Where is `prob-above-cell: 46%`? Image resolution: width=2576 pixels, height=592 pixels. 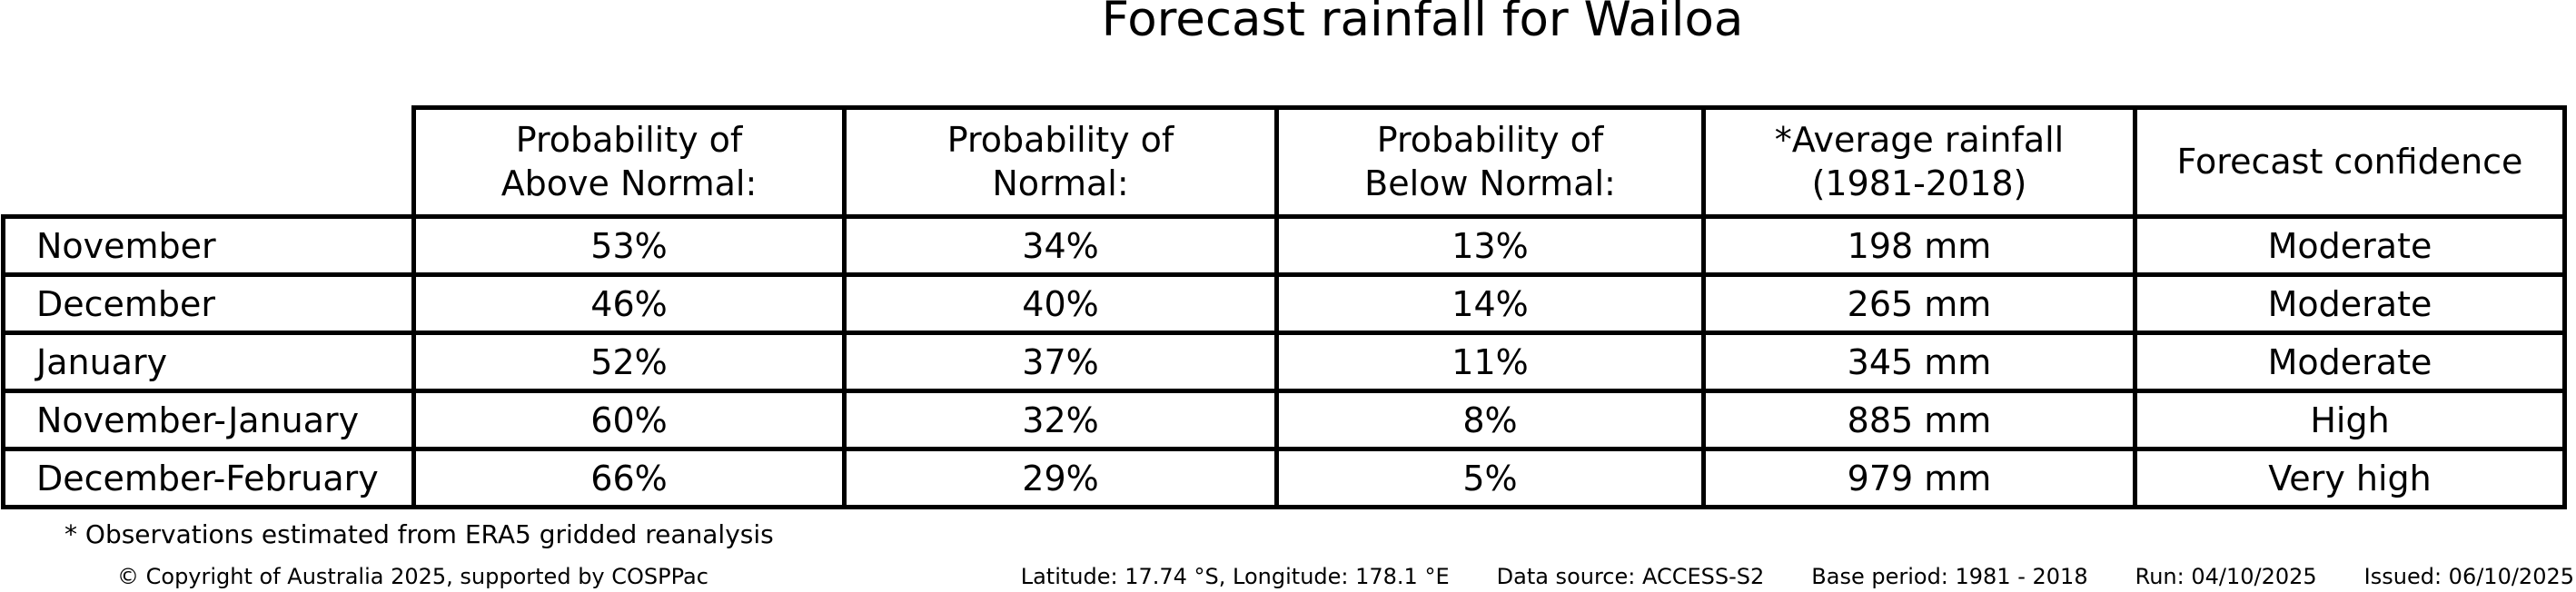
prob-above-cell: 46% is located at coordinates (629, 303).